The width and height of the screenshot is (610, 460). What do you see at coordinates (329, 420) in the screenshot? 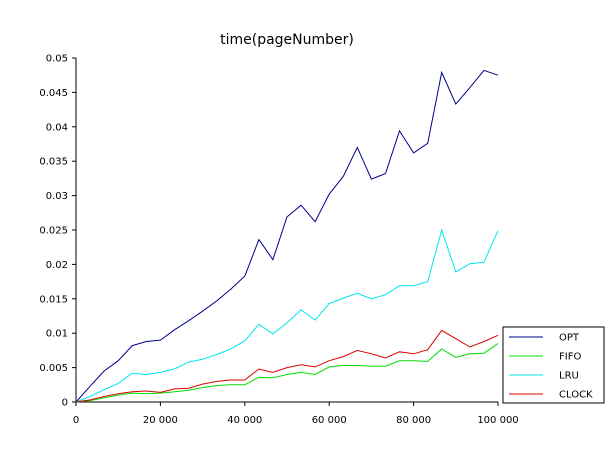
I see `x-tick-label: 60 000` at bounding box center [329, 420].